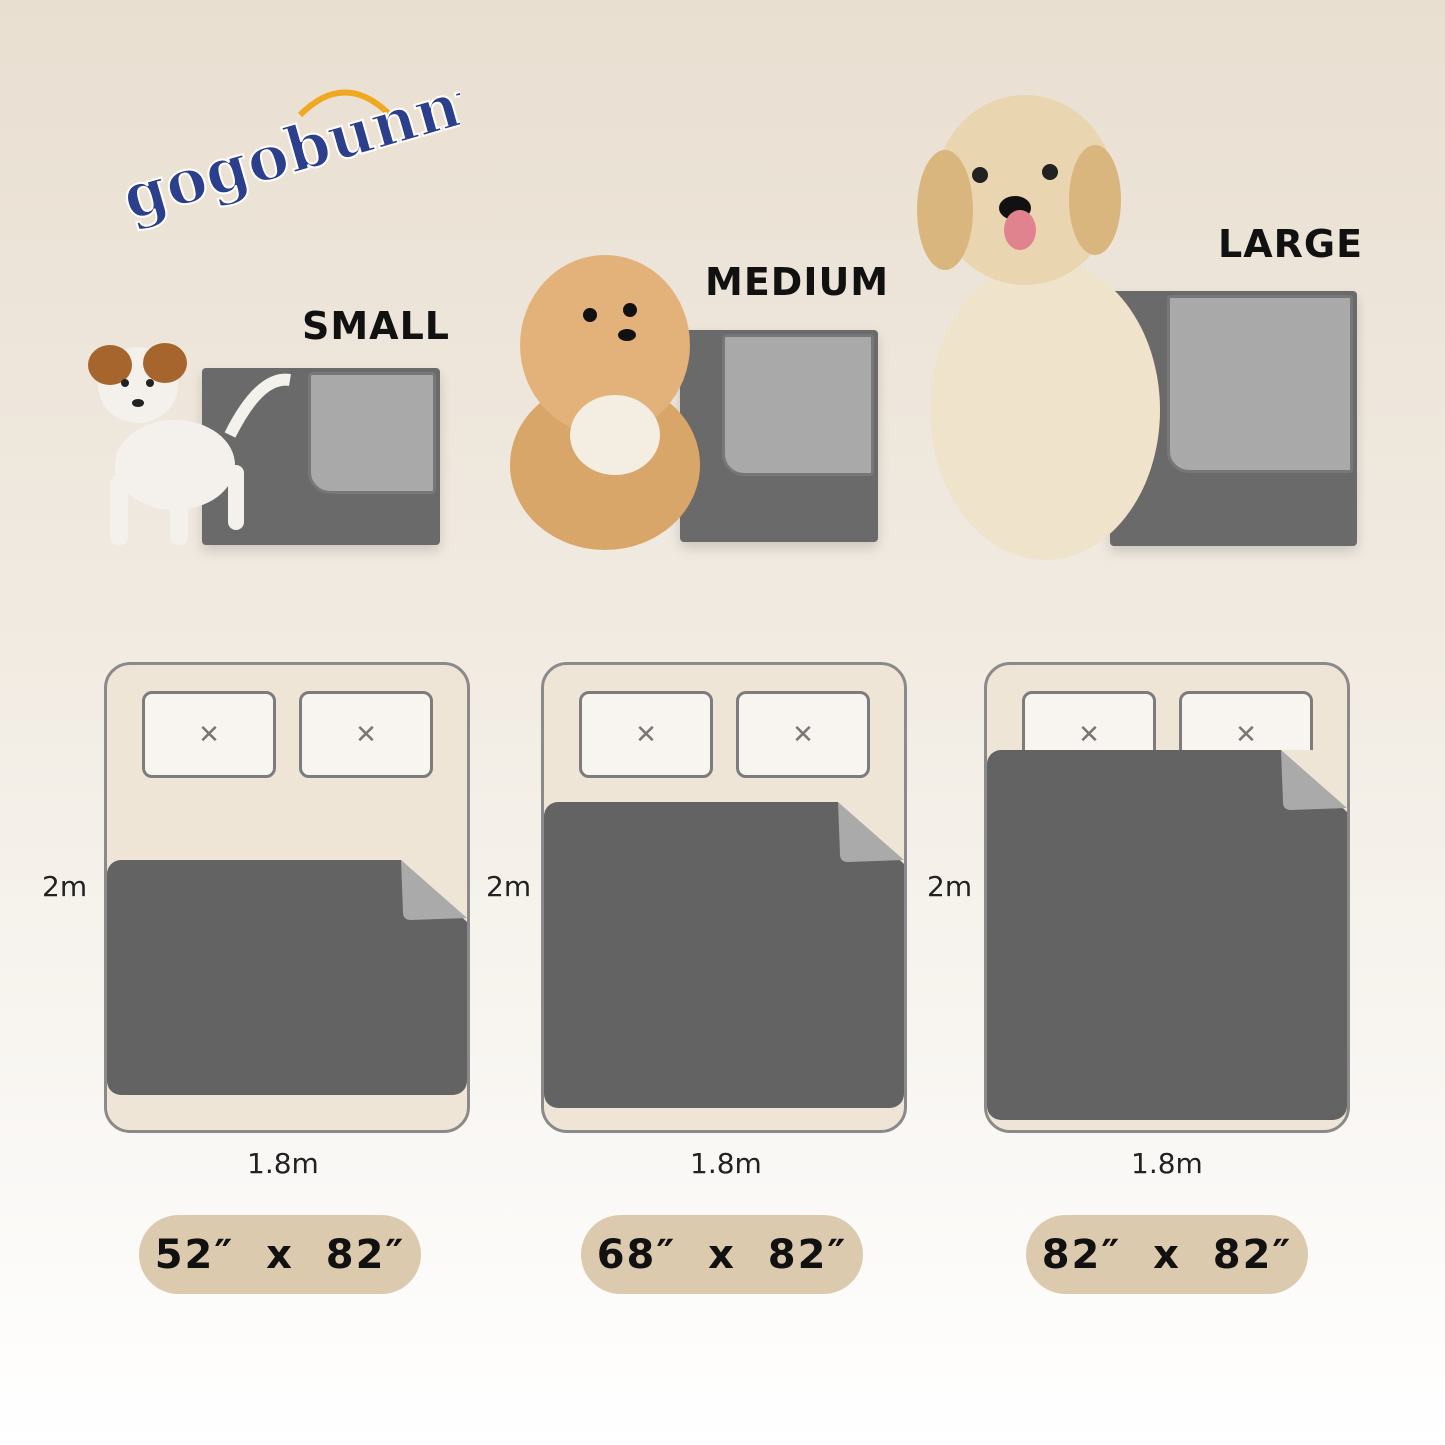 The width and height of the screenshot is (1445, 1445). What do you see at coordinates (189, 444) in the screenshot?
I see `small-dog-image` at bounding box center [189, 444].